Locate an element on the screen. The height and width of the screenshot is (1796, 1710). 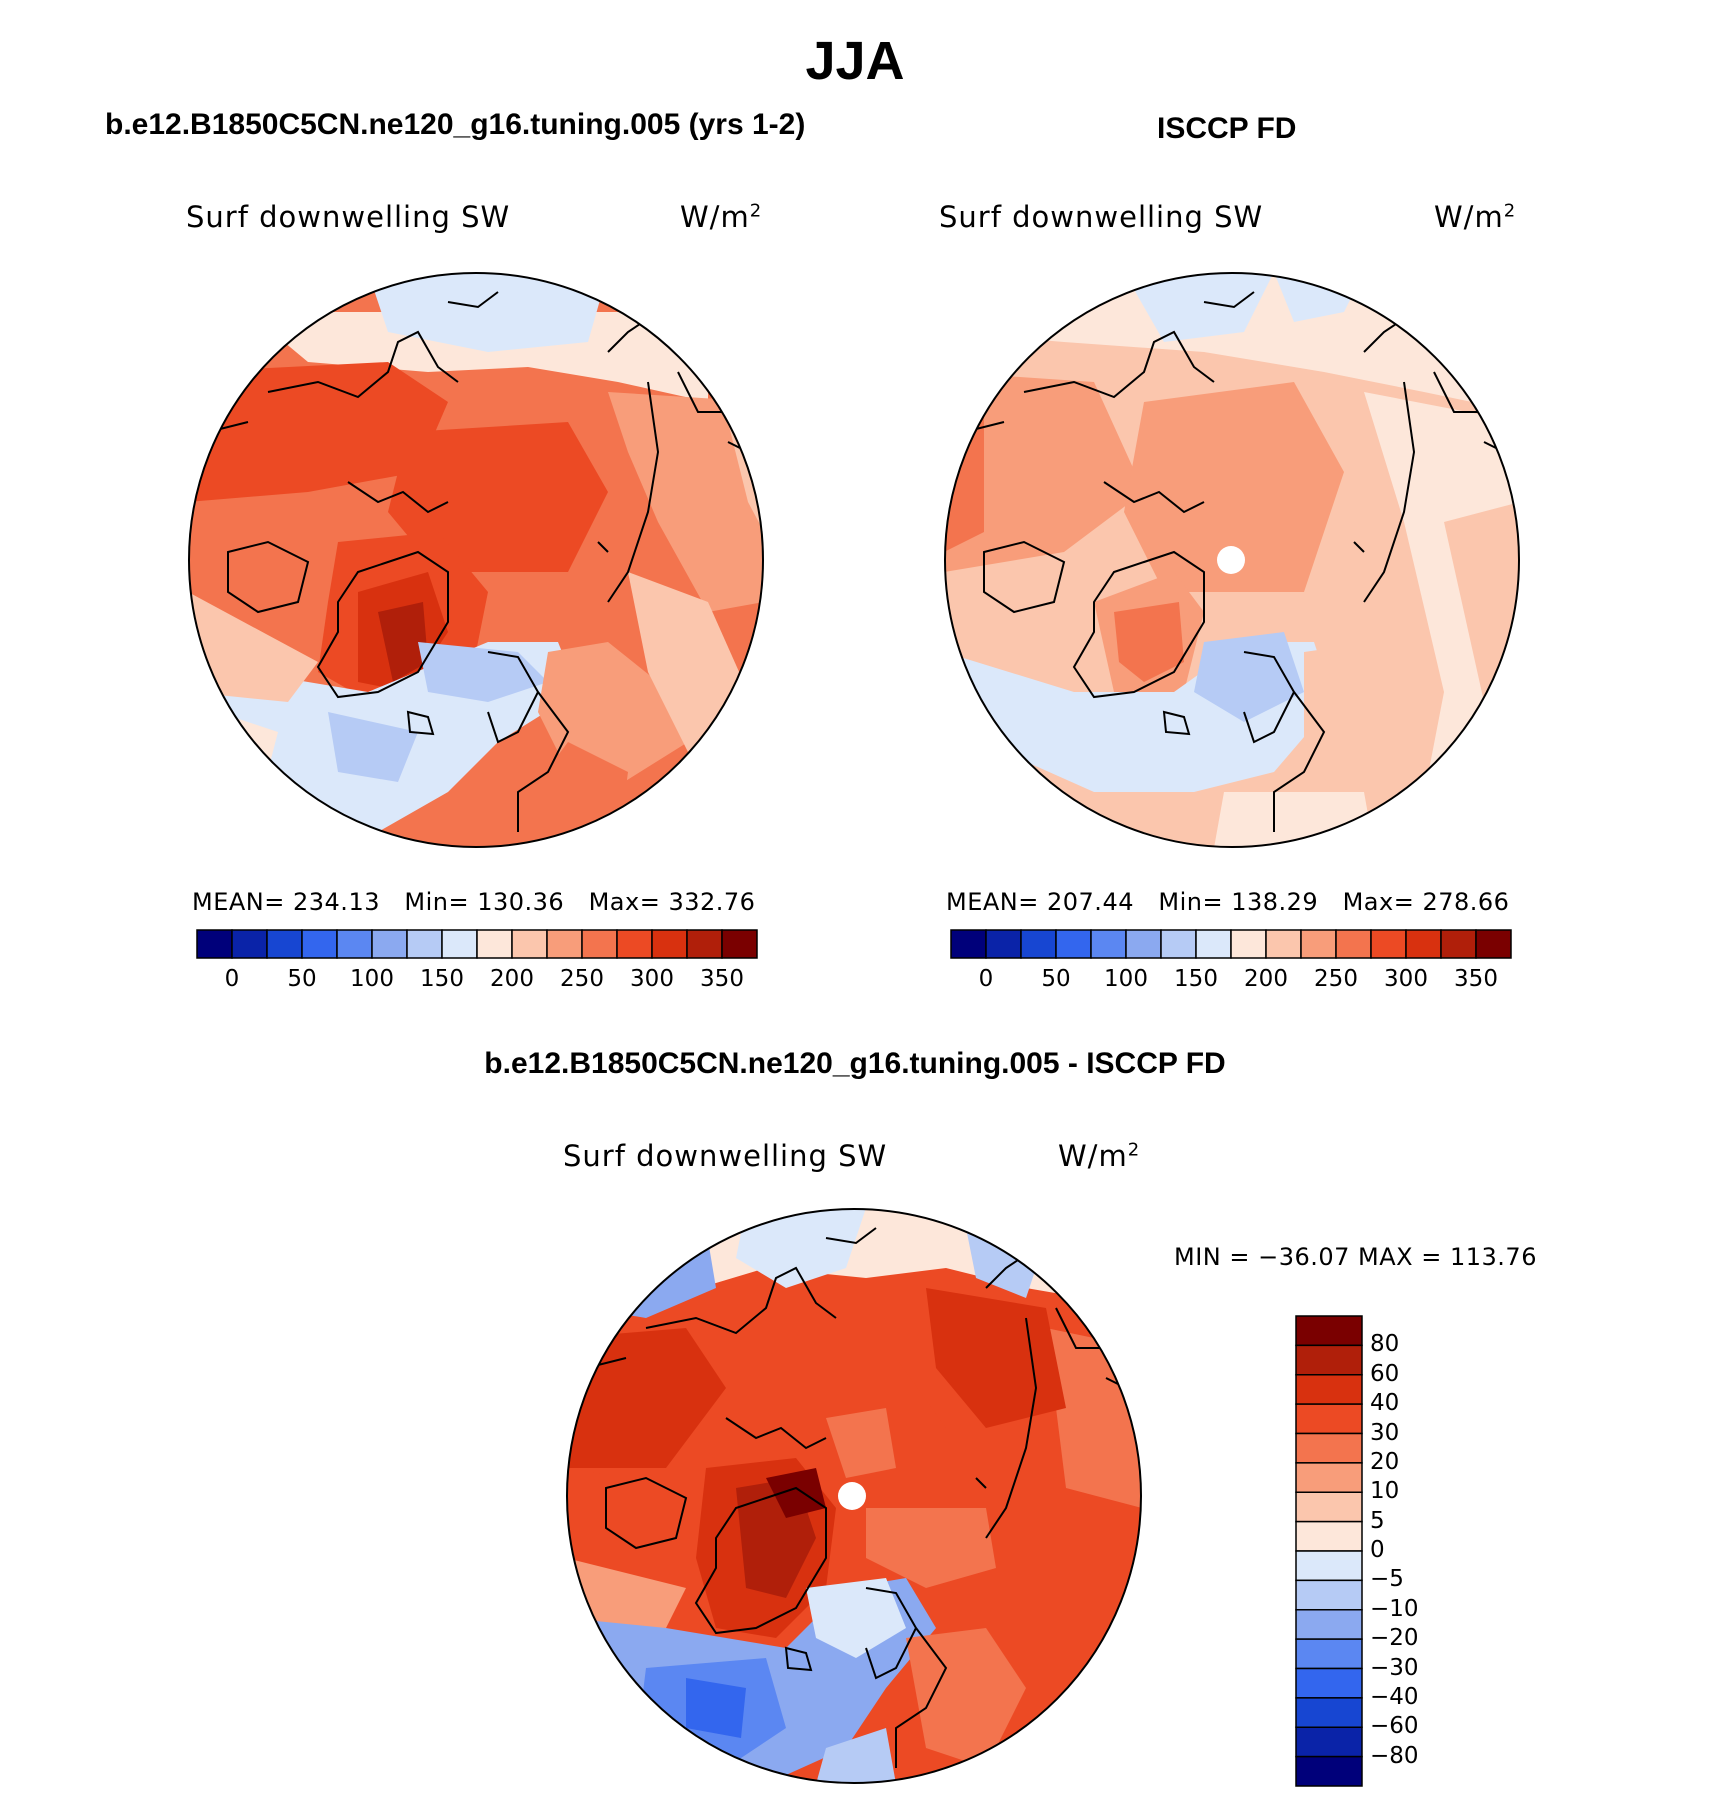
panel2-map is located at coordinates (1232, 560).